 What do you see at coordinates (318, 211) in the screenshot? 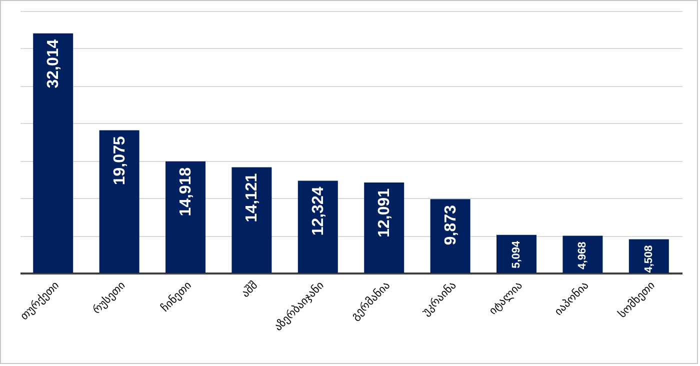
I see `data-label: 12,324` at bounding box center [318, 211].